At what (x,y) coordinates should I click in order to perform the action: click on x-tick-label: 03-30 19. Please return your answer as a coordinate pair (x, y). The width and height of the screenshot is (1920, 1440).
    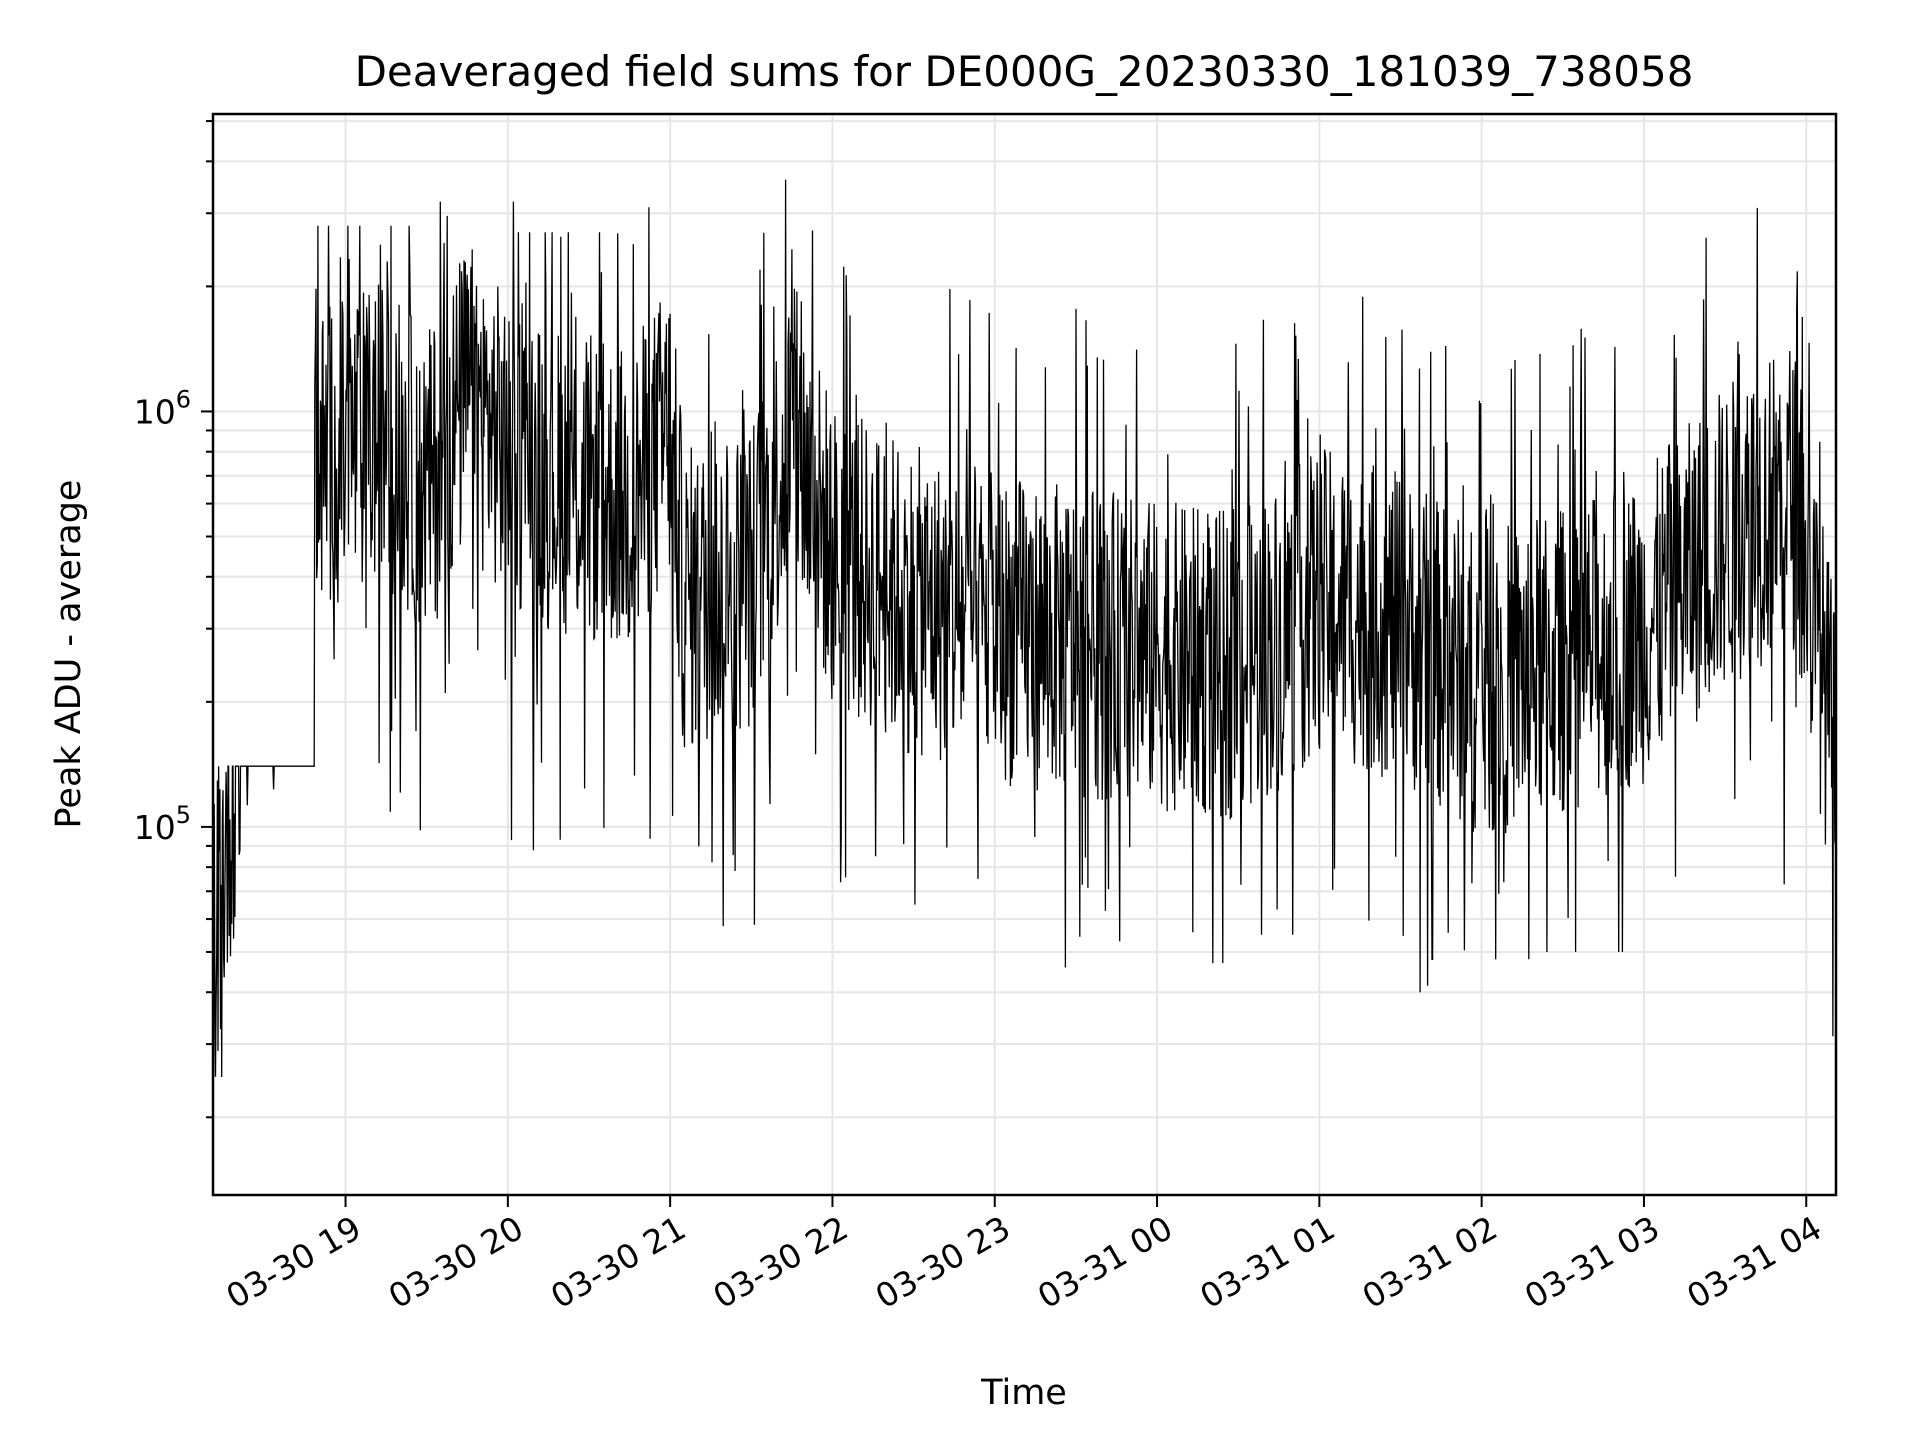
    Looking at the image, I should click on (294, 1262).